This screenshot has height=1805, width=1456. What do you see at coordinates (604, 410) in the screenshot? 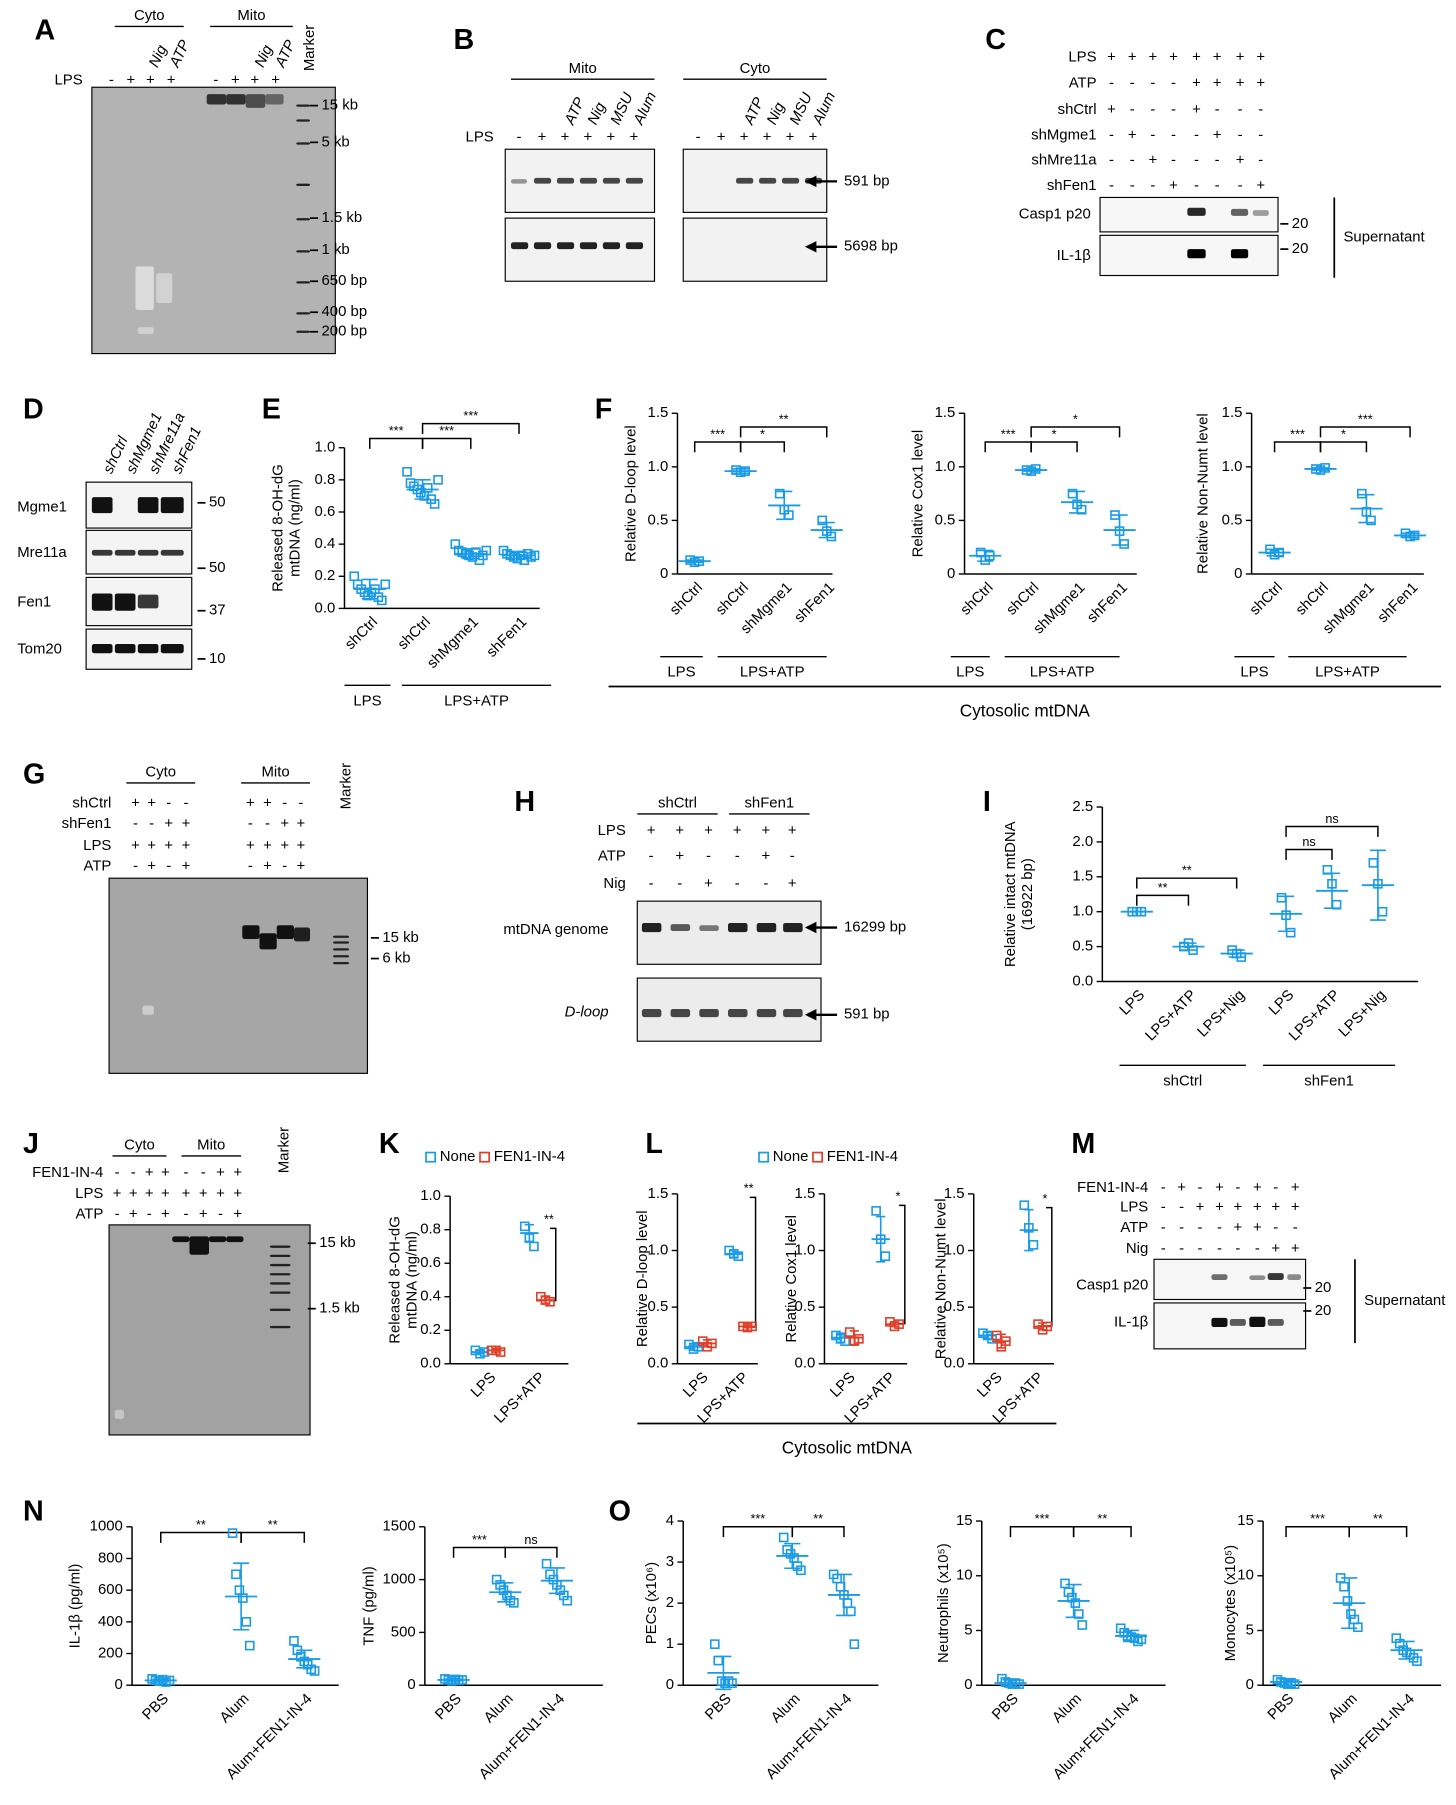
I see `panel-letter: F` at bounding box center [604, 410].